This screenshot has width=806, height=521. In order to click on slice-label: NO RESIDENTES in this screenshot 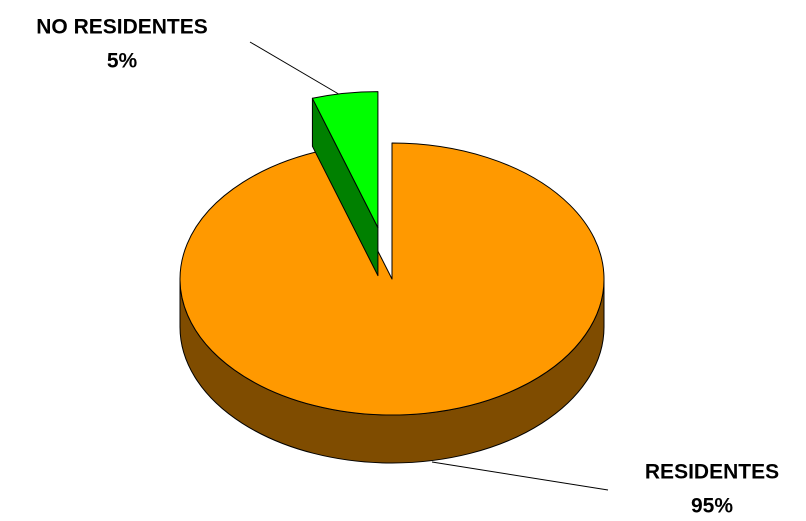, I will do `click(122, 27)`.